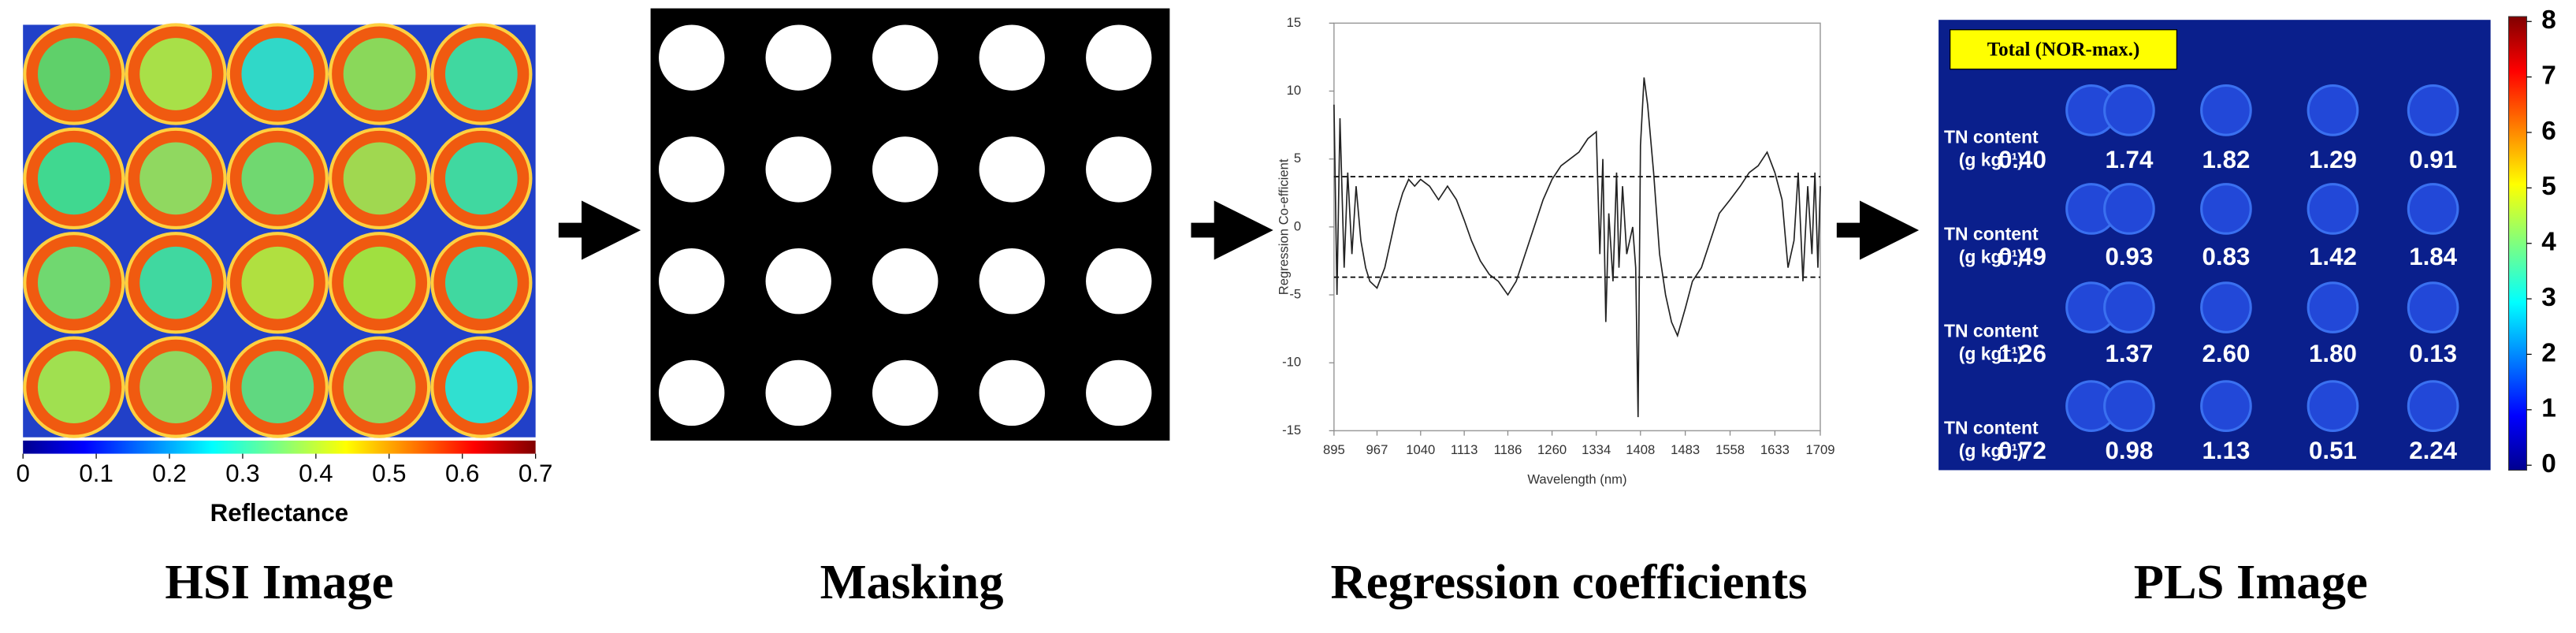  What do you see at coordinates (2226, 256) in the screenshot?
I see `tn-value: 0.83` at bounding box center [2226, 256].